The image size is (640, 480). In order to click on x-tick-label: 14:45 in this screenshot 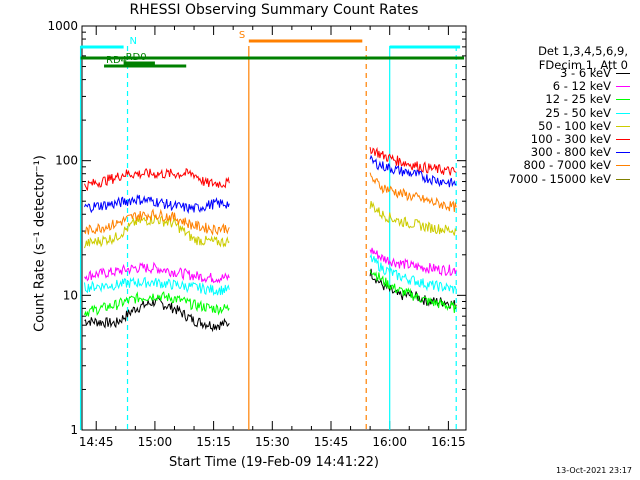, I will do `click(96, 442)`.